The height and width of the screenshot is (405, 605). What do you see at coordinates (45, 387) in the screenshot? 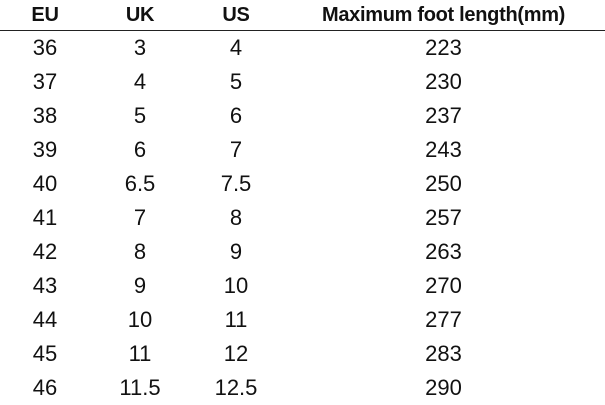
I see `cell-eu: 46` at bounding box center [45, 387].